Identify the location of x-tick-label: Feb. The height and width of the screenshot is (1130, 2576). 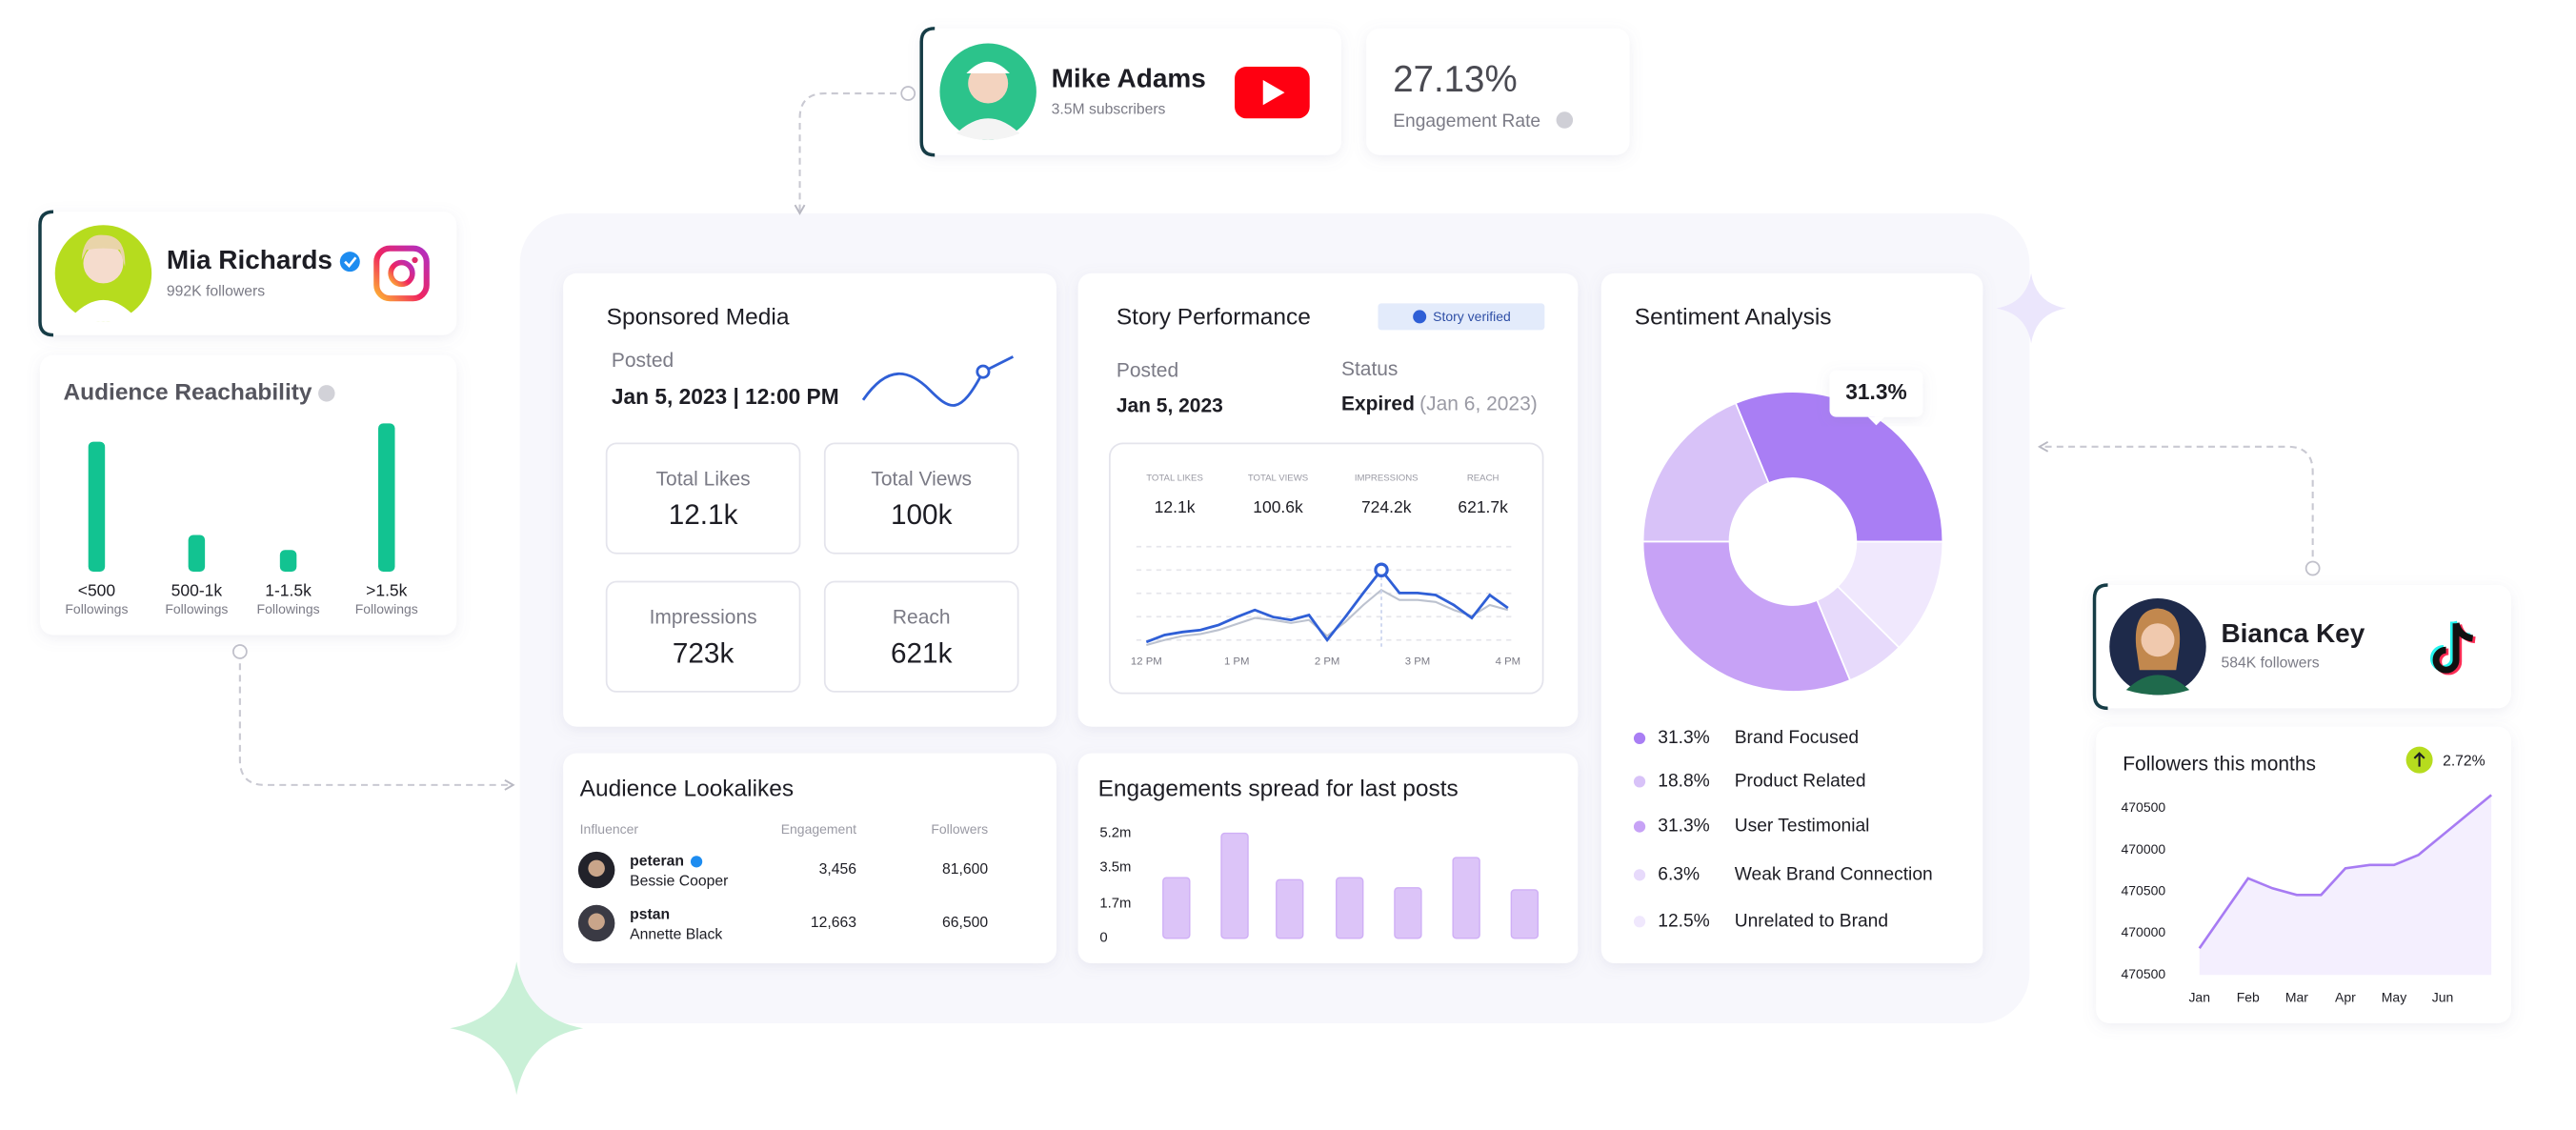
(2249, 996).